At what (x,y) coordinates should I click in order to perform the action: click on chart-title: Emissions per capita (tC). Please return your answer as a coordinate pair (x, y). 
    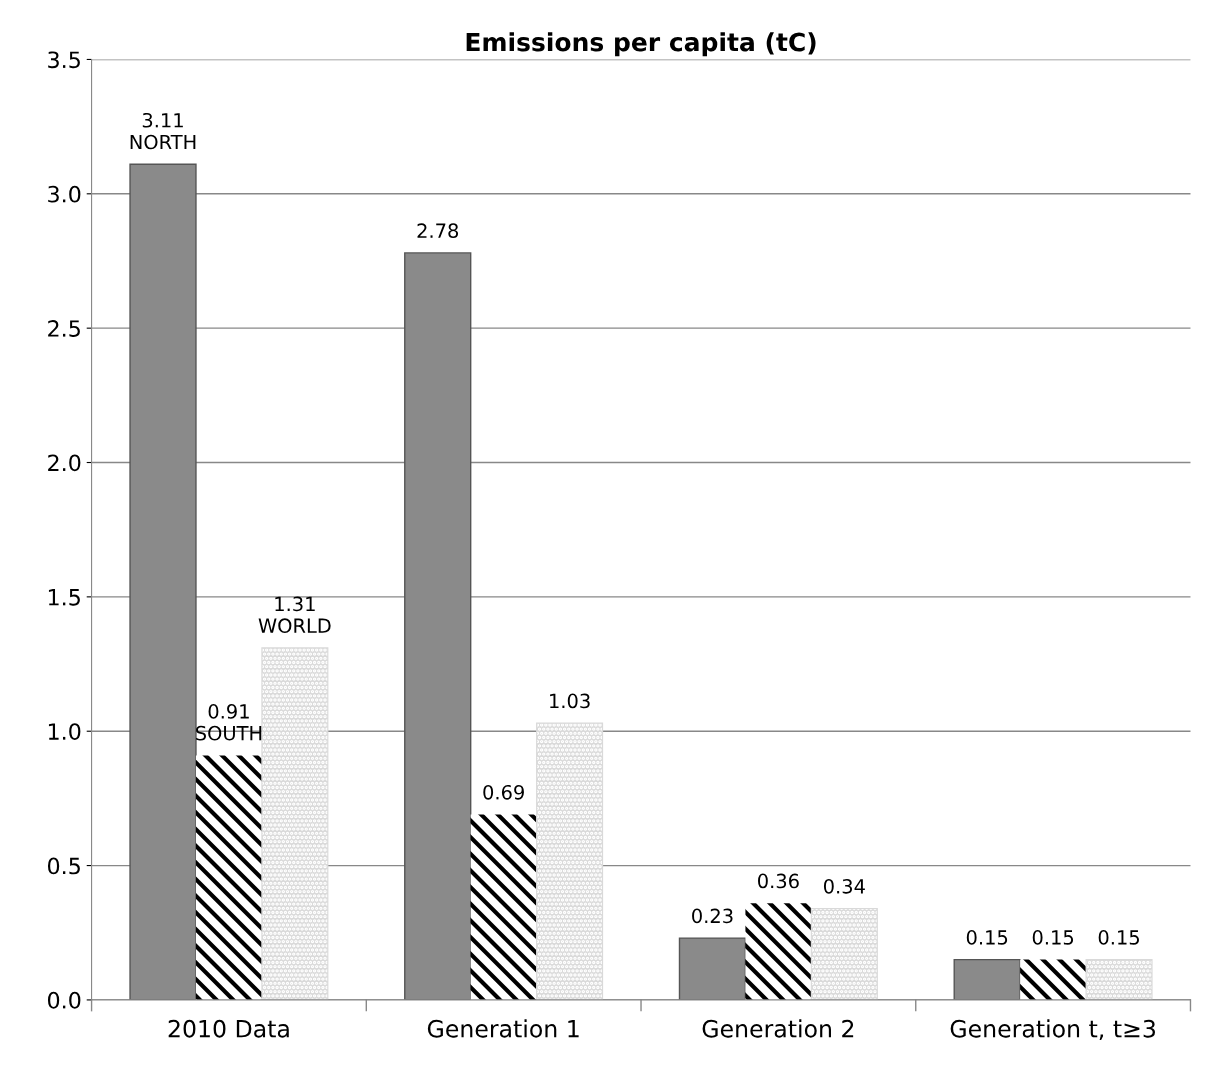
    Looking at the image, I should click on (641, 44).